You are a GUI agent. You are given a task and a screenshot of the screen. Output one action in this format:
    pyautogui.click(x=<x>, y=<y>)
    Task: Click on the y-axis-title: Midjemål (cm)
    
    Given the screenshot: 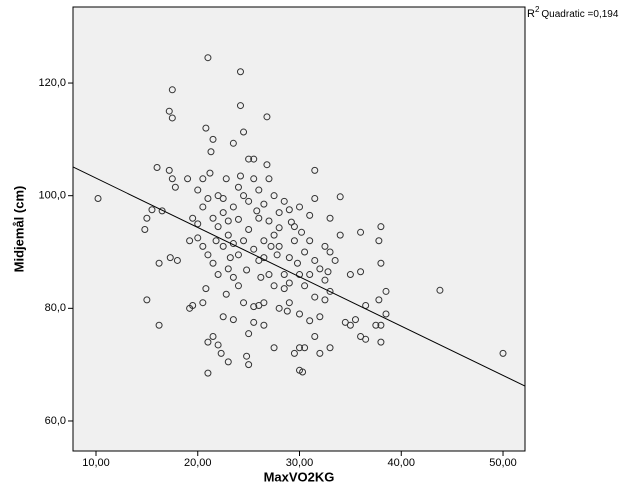 What is the action you would take?
    pyautogui.click(x=18, y=229)
    